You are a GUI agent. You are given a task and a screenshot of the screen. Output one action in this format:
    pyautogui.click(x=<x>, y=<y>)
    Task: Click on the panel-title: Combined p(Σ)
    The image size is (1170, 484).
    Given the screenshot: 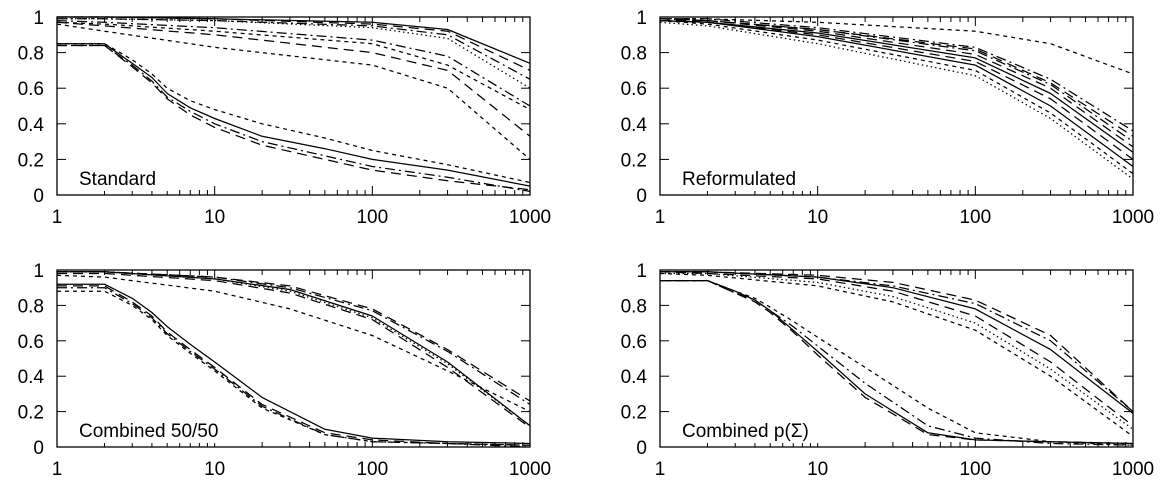 What is the action you would take?
    pyautogui.click(x=745, y=431)
    